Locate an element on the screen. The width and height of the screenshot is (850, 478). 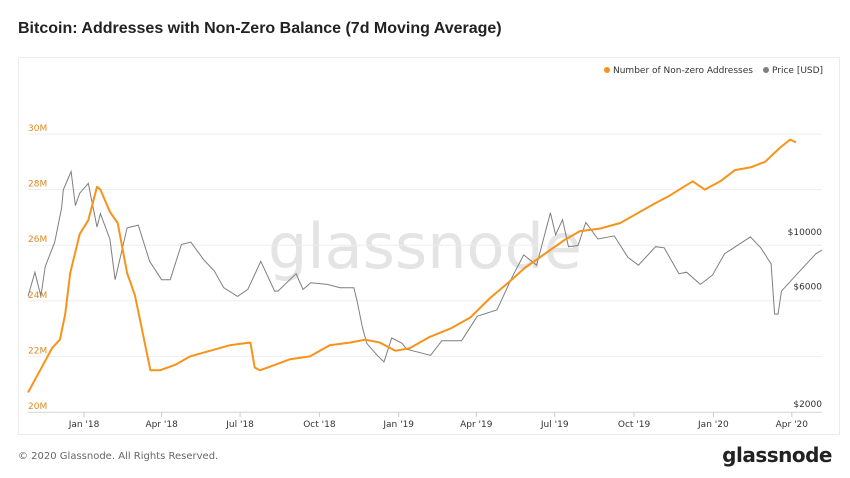
x-tick-label: Apr '19 is located at coordinates (476, 425).